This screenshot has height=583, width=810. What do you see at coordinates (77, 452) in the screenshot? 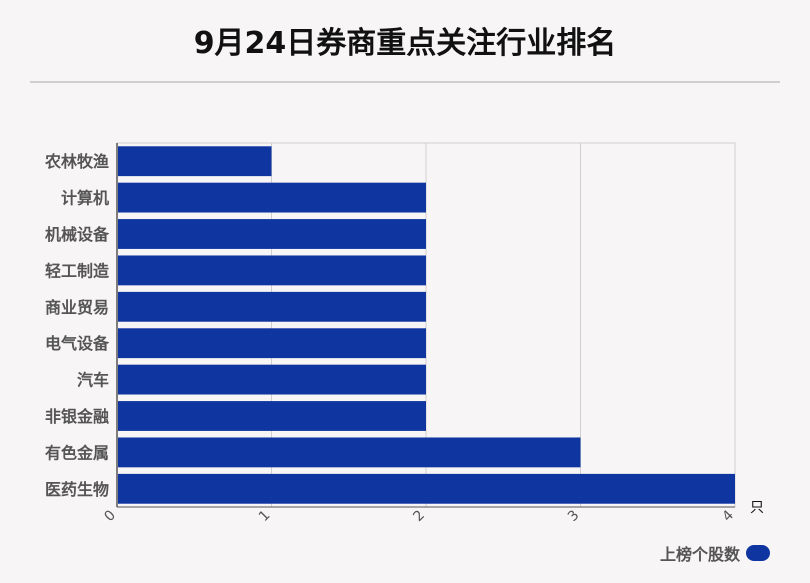
I see `category-label: 有色金属` at bounding box center [77, 452].